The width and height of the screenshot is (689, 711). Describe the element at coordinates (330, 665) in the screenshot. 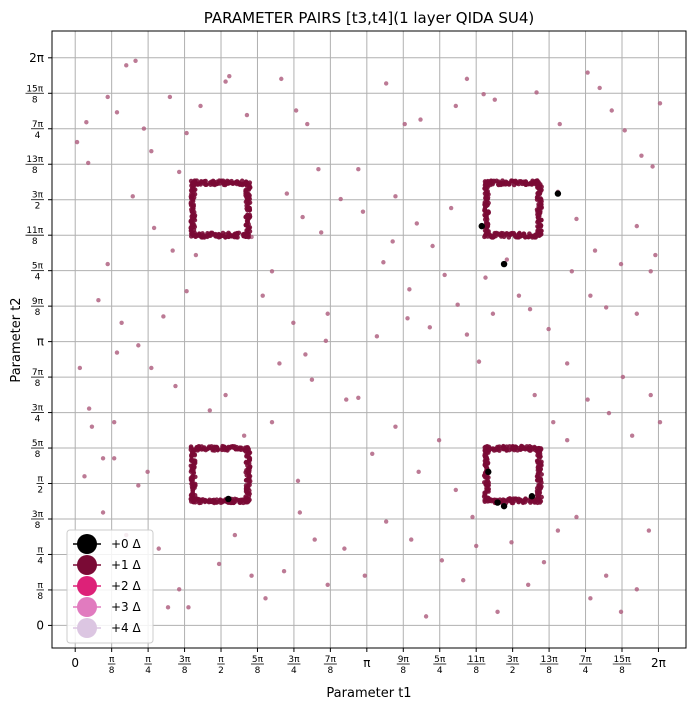

I see `x-tick-label: 7π8` at that location.